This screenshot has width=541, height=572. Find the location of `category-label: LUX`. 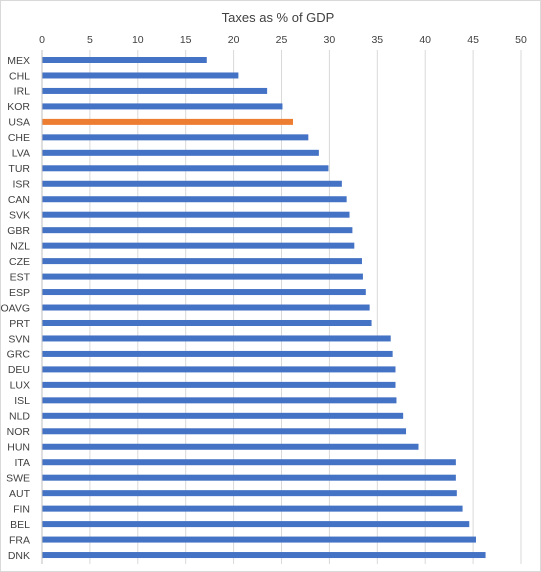

category-label: LUX is located at coordinates (20, 386).